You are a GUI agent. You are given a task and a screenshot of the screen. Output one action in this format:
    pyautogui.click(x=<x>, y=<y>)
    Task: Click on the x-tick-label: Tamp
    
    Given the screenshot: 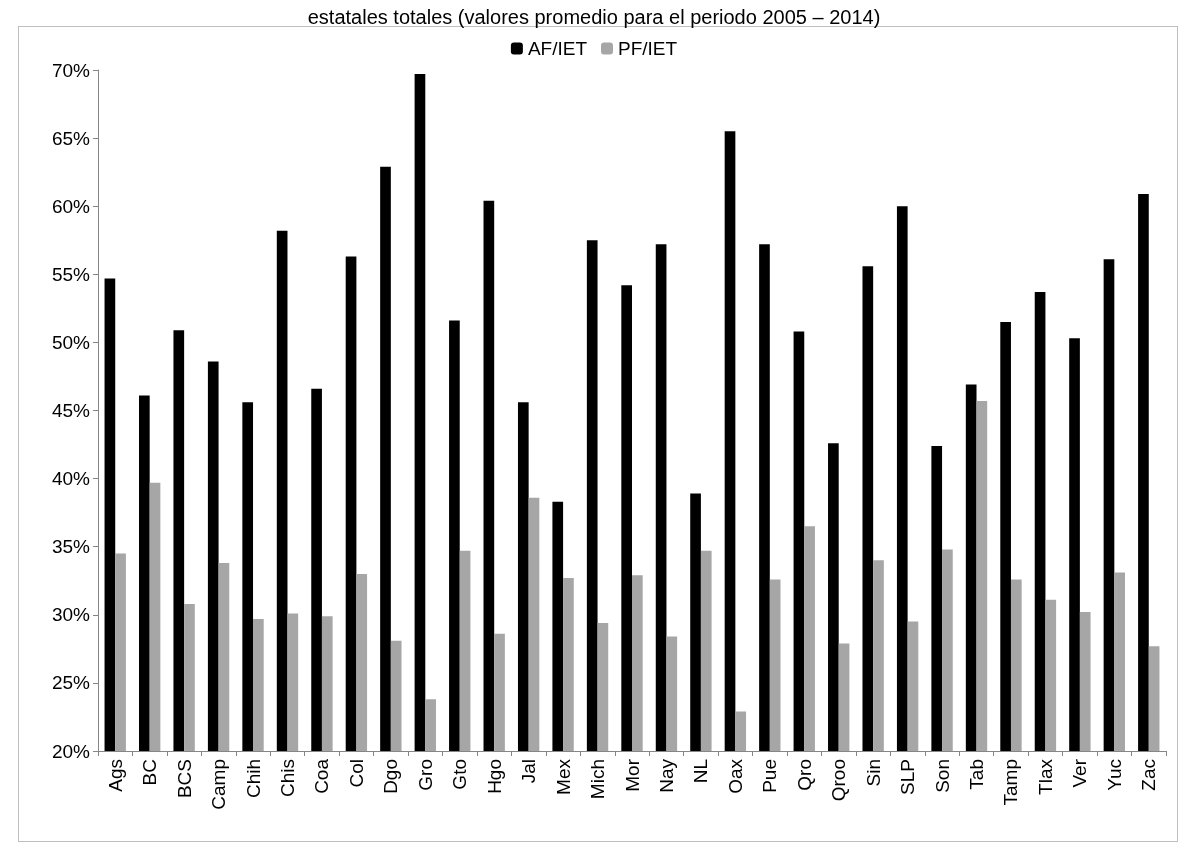 What is the action you would take?
    pyautogui.click(x=1011, y=782)
    